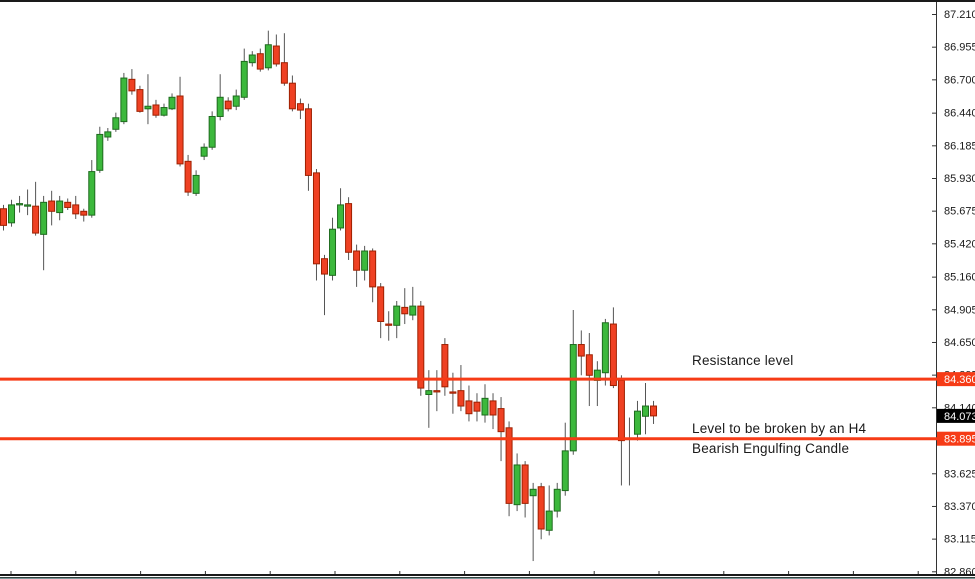 The width and height of the screenshot is (975, 579). I want to click on price-axis-label: 83.370, so click(959, 507).